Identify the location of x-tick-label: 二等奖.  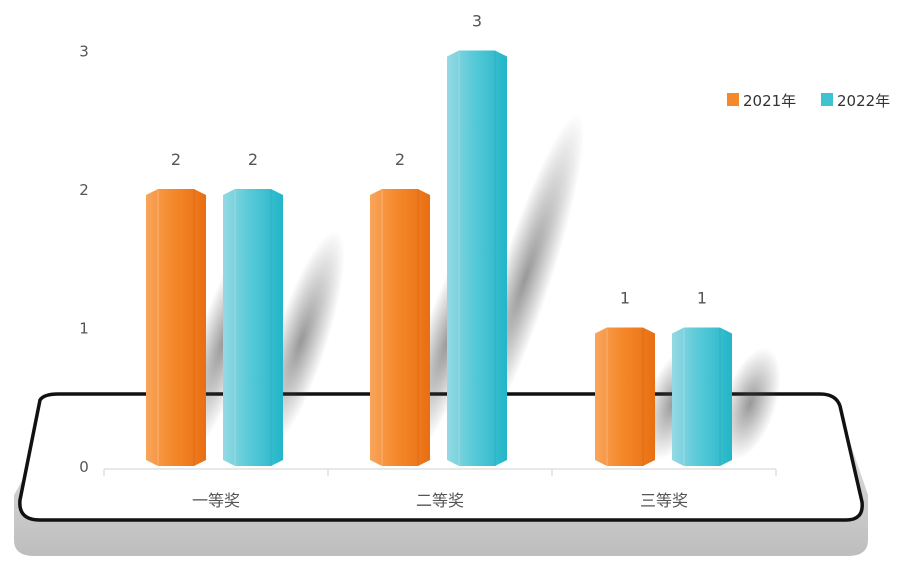
(440, 500).